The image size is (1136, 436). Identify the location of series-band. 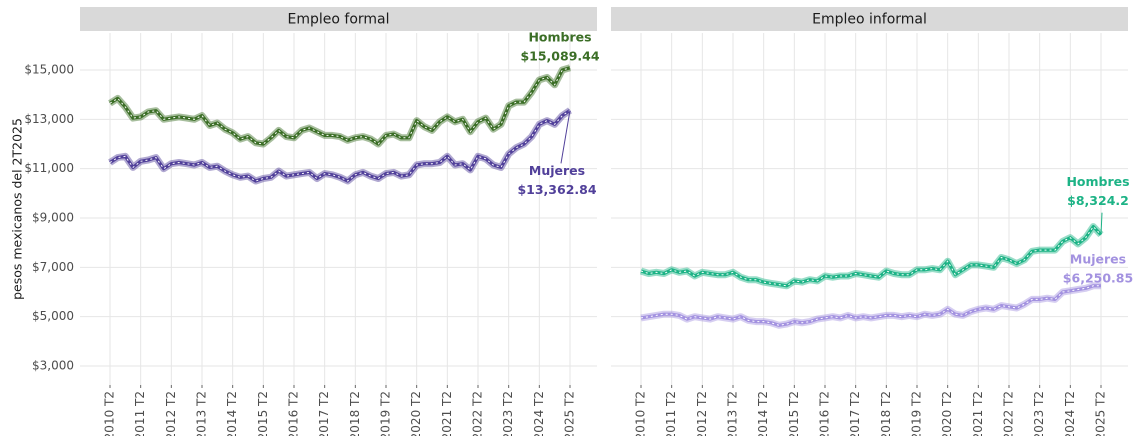
(339, 106).